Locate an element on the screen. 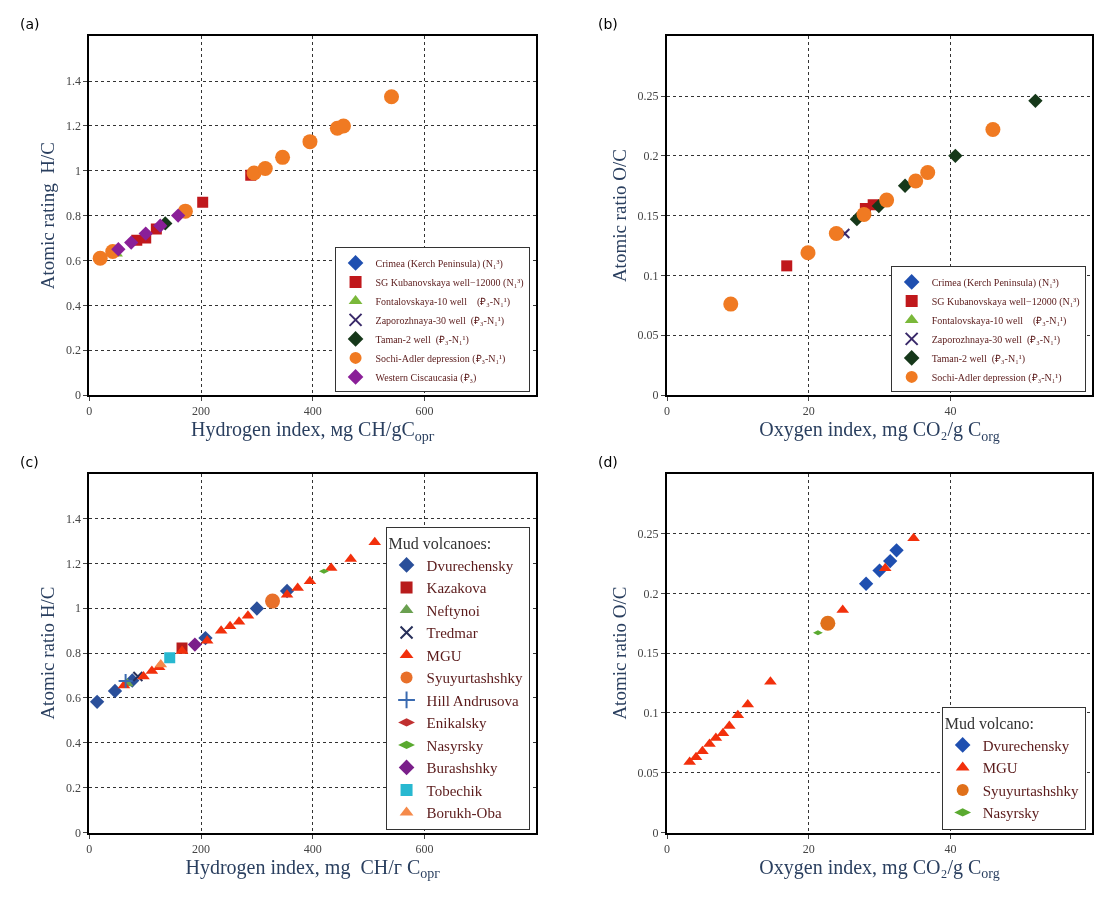 The width and height of the screenshot is (1113, 902). legend-title: Mud volcanoes: is located at coordinates (440, 543).